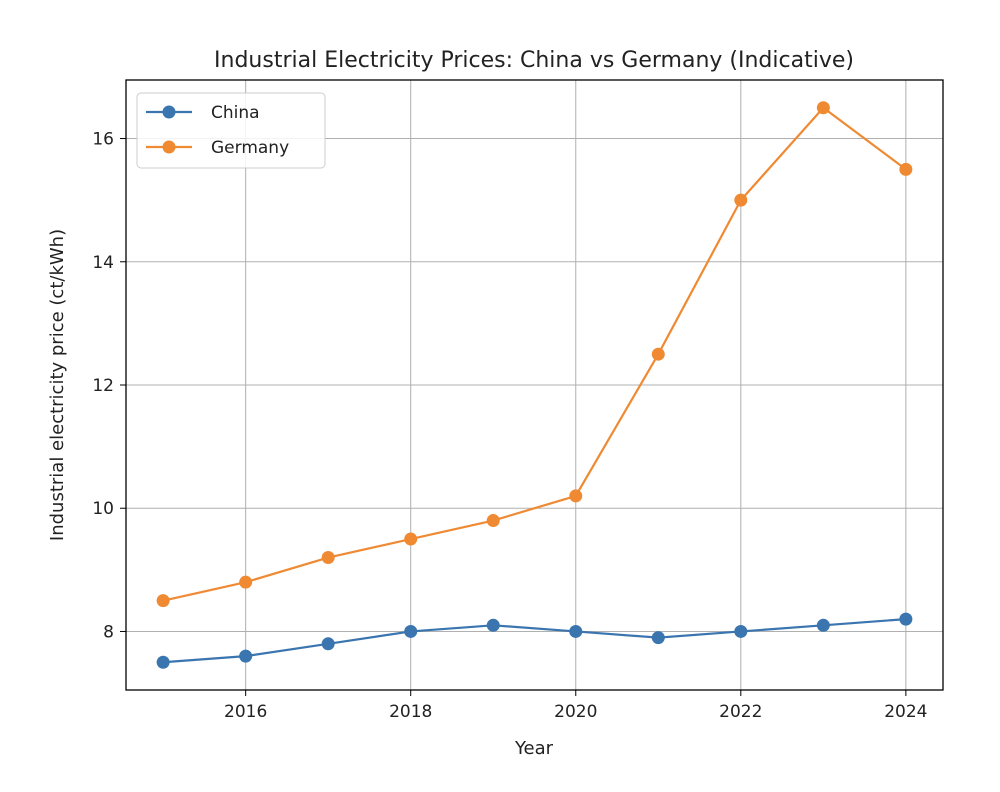 The image size is (1000, 792). I want to click on x-tick-label: 2018, so click(410, 712).